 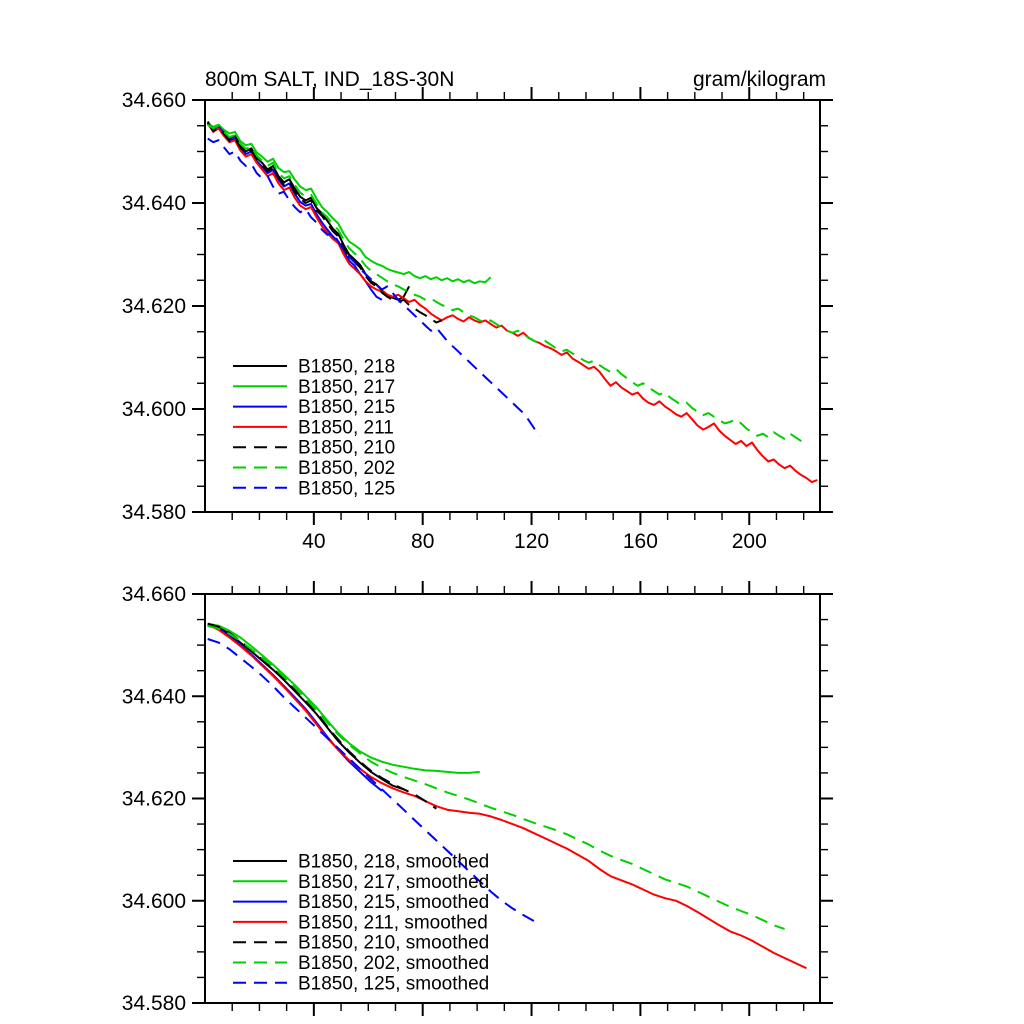 What do you see at coordinates (393, 902) in the screenshot?
I see `legend-label: B1850, 215, smoothed` at bounding box center [393, 902].